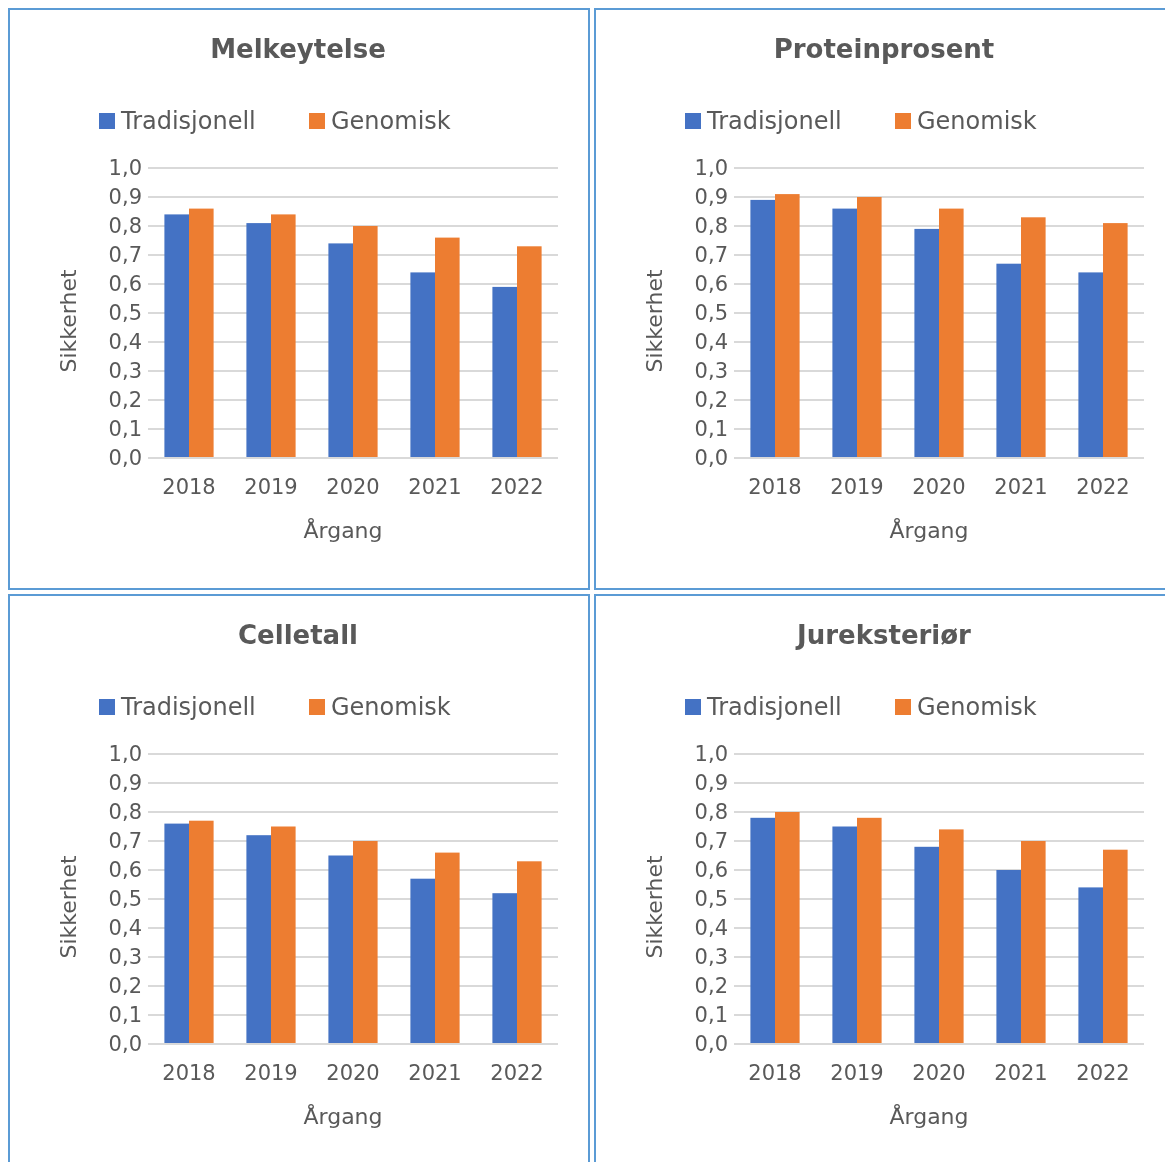 This screenshot has width=1165, height=1162. I want to click on chart-title: Celletall, so click(298, 635).